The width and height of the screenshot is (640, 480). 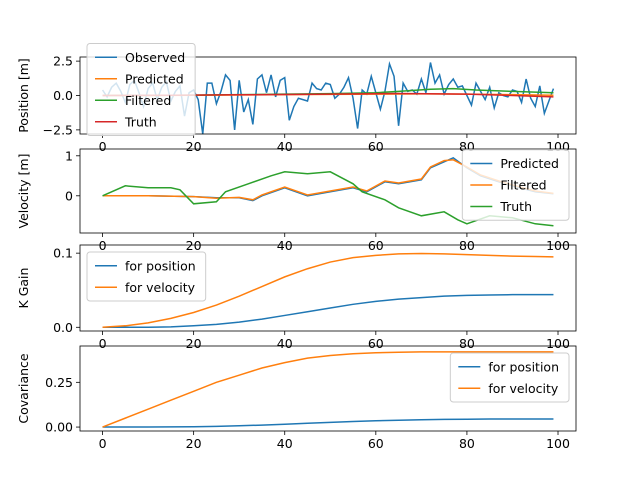 What do you see at coordinates (59, 382) in the screenshot?
I see `y-tick-label: 0.25` at bounding box center [59, 382].